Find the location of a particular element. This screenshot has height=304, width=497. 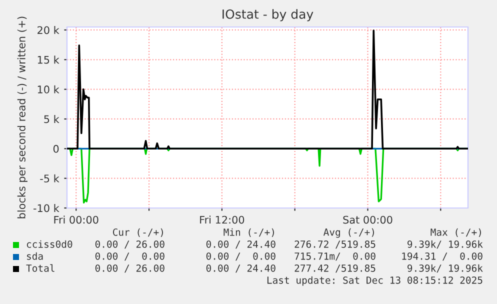

y-tick-label: 5 k is located at coordinates (52, 119).